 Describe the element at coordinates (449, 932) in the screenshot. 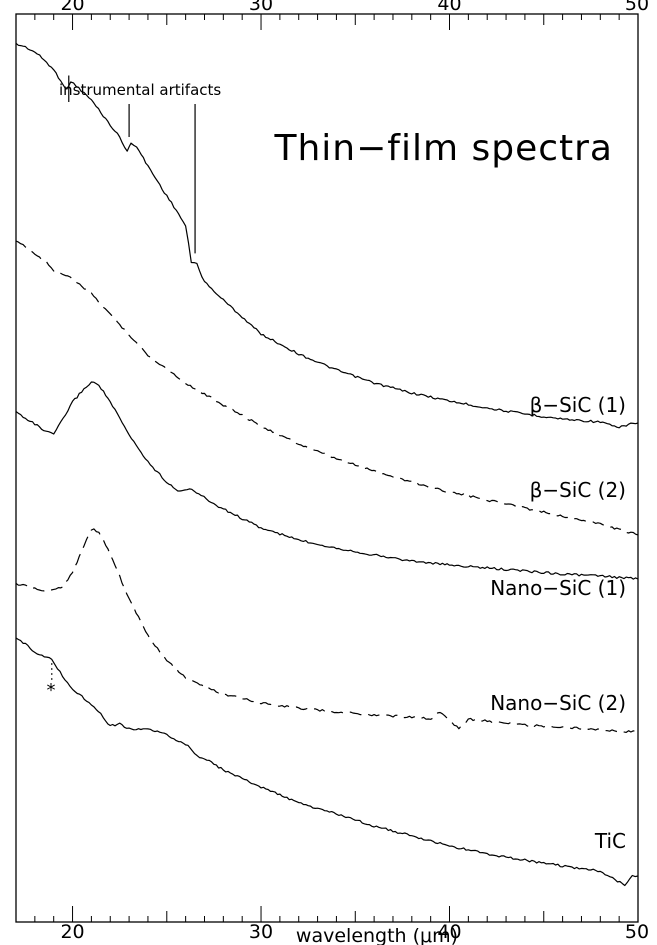

I see `x-tick-label-bottom: 40` at that location.